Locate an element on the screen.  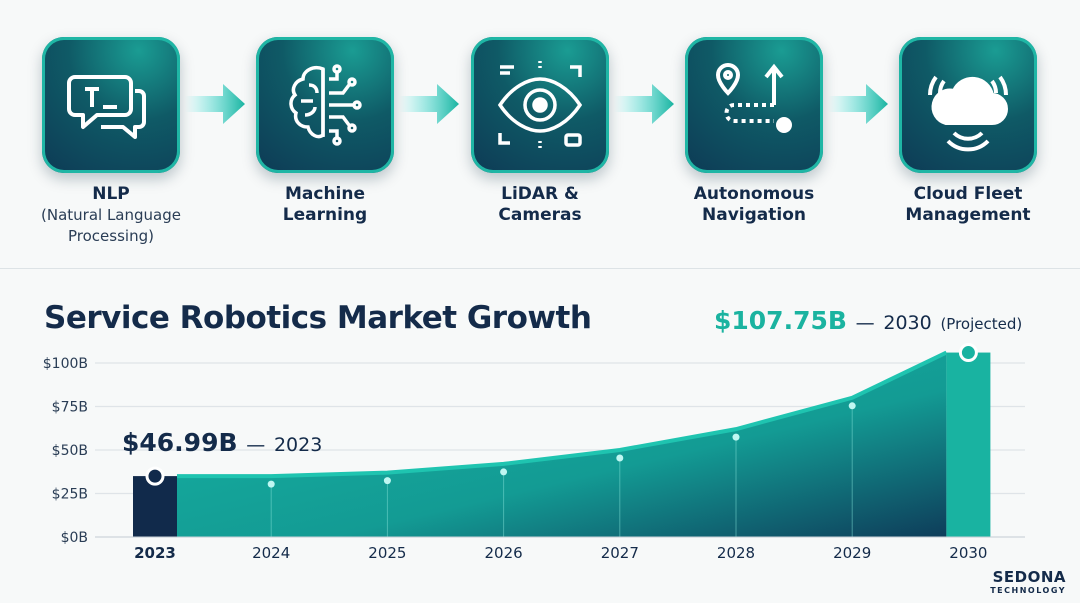
eye-scan-icon is located at coordinates (540, 105).